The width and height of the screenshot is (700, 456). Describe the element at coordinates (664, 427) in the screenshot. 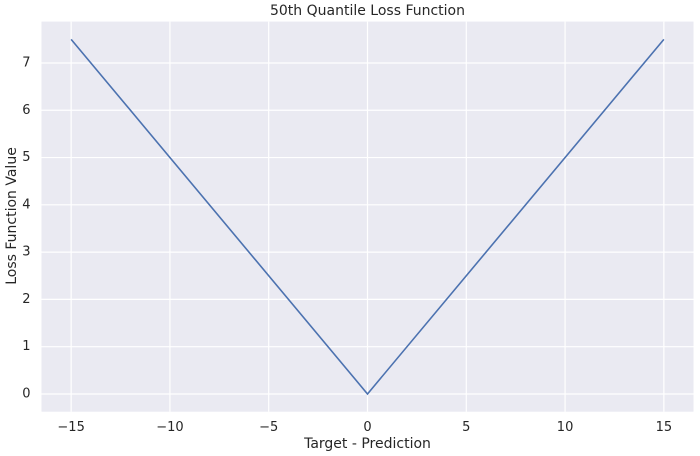

I see `x-tick-label: 15` at that location.